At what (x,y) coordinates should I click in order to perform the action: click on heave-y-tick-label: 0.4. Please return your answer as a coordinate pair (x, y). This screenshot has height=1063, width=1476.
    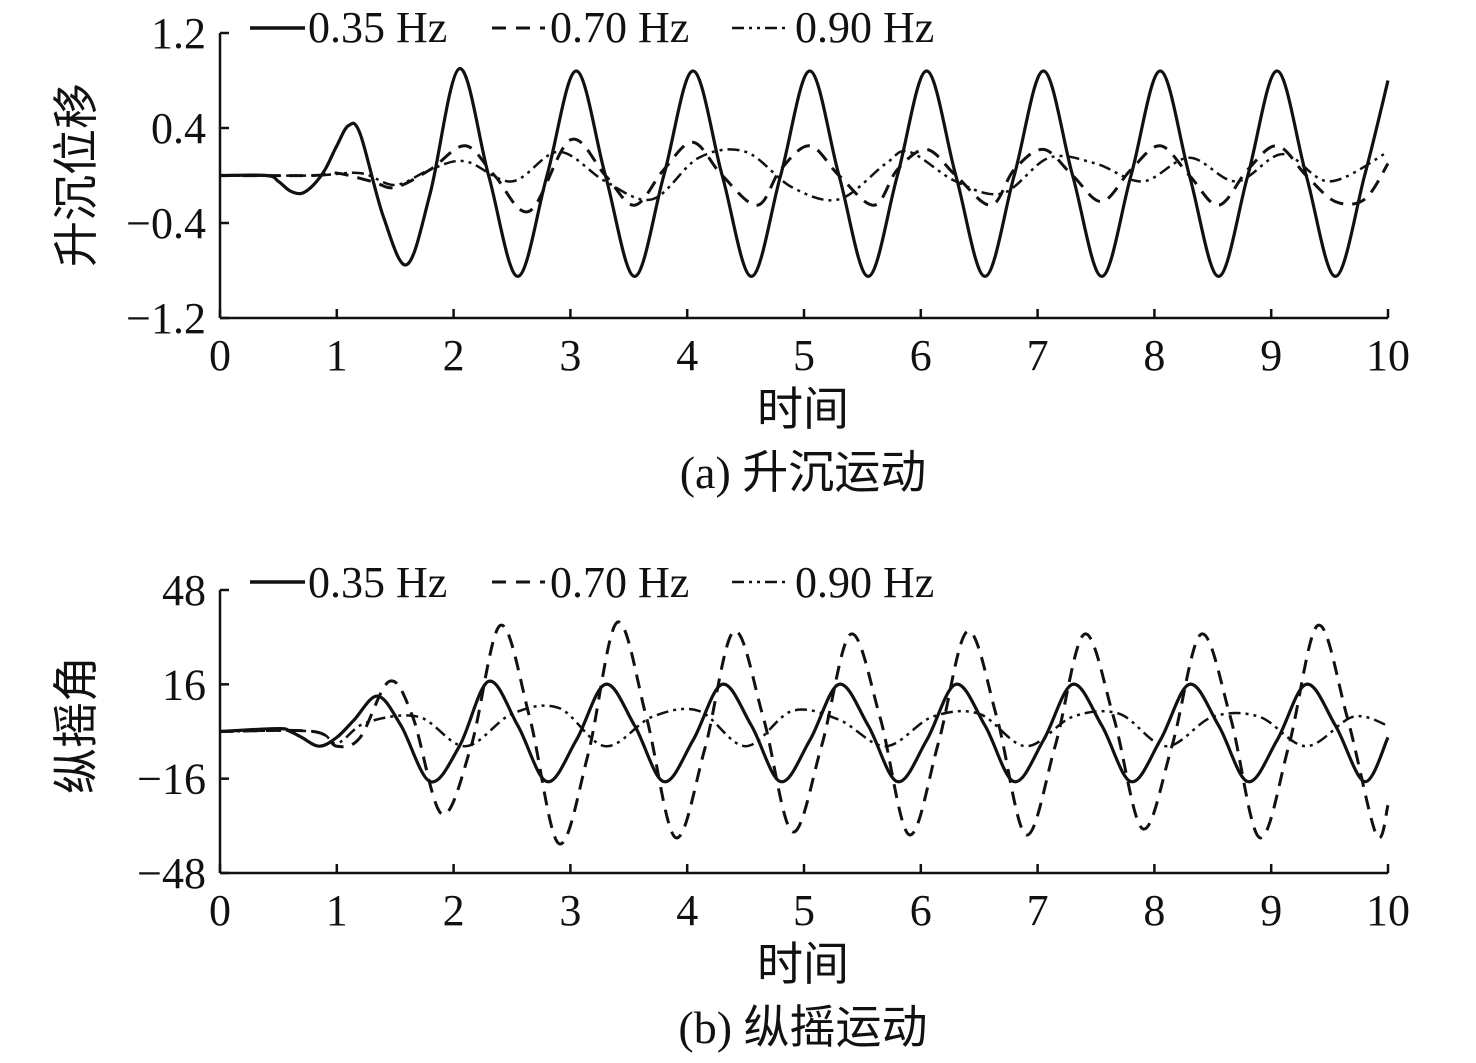
    Looking at the image, I should click on (178, 128).